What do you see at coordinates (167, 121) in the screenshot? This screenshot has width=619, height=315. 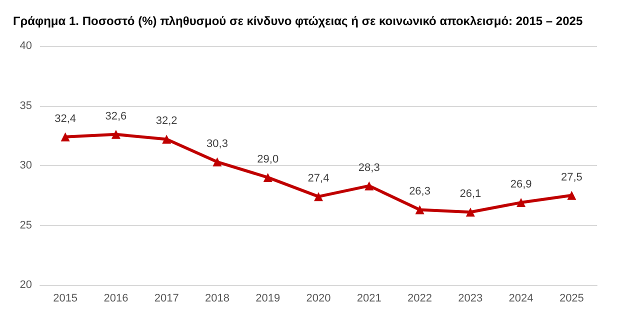 I see `data-label: 32,2` at bounding box center [167, 121].